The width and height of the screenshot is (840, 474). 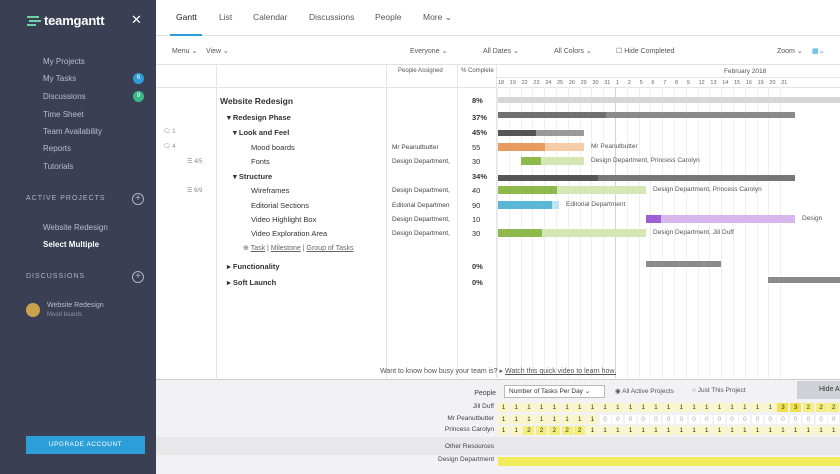 I want to click on bar-project, so click(x=669, y=100).